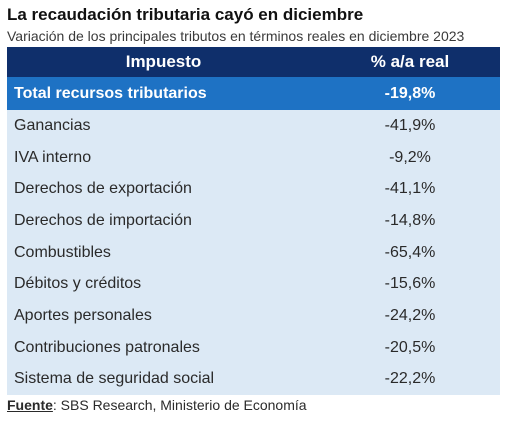 This screenshot has height=429, width=507. I want to click on tax-value: -65,4%, so click(410, 252).